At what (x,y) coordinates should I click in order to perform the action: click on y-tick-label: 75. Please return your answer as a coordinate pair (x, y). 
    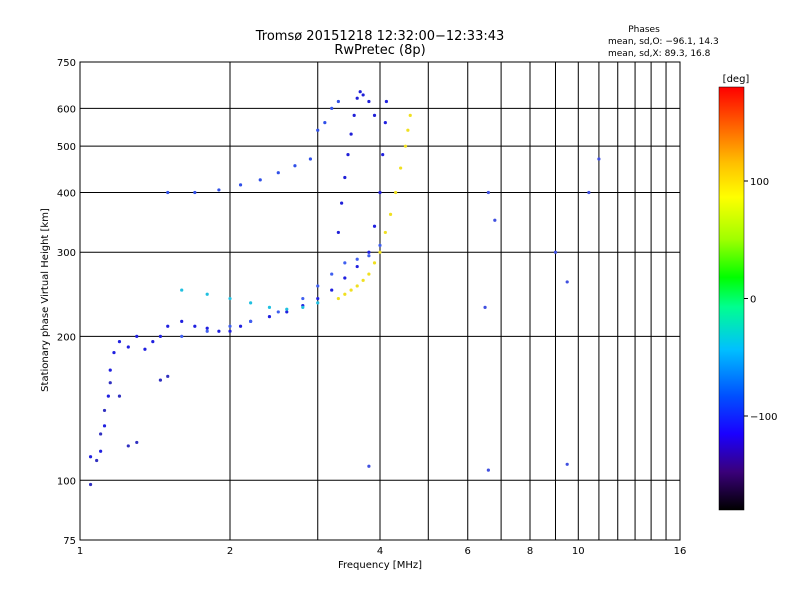
    Looking at the image, I should click on (69, 541).